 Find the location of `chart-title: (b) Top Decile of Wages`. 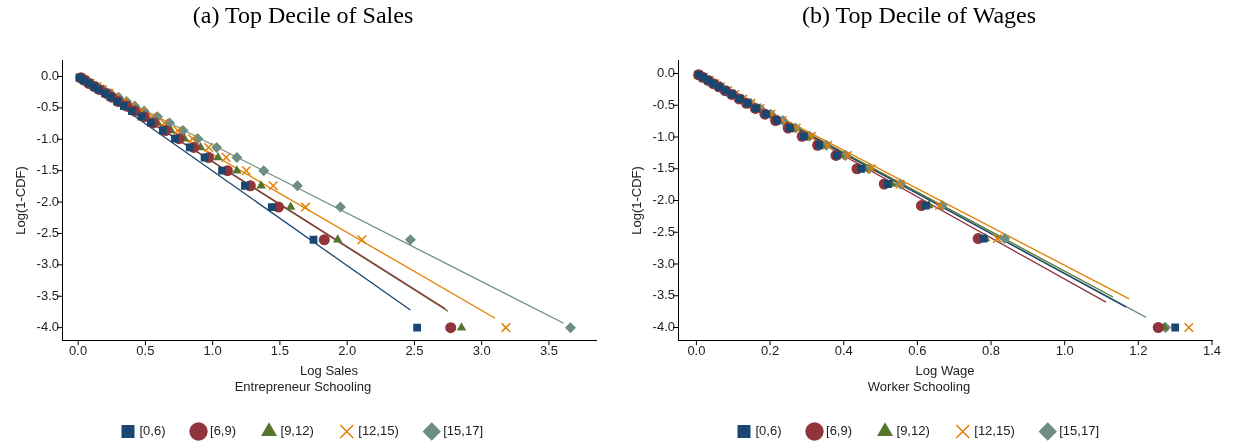

chart-title: (b) Top Decile of Wages is located at coordinates (919, 14).